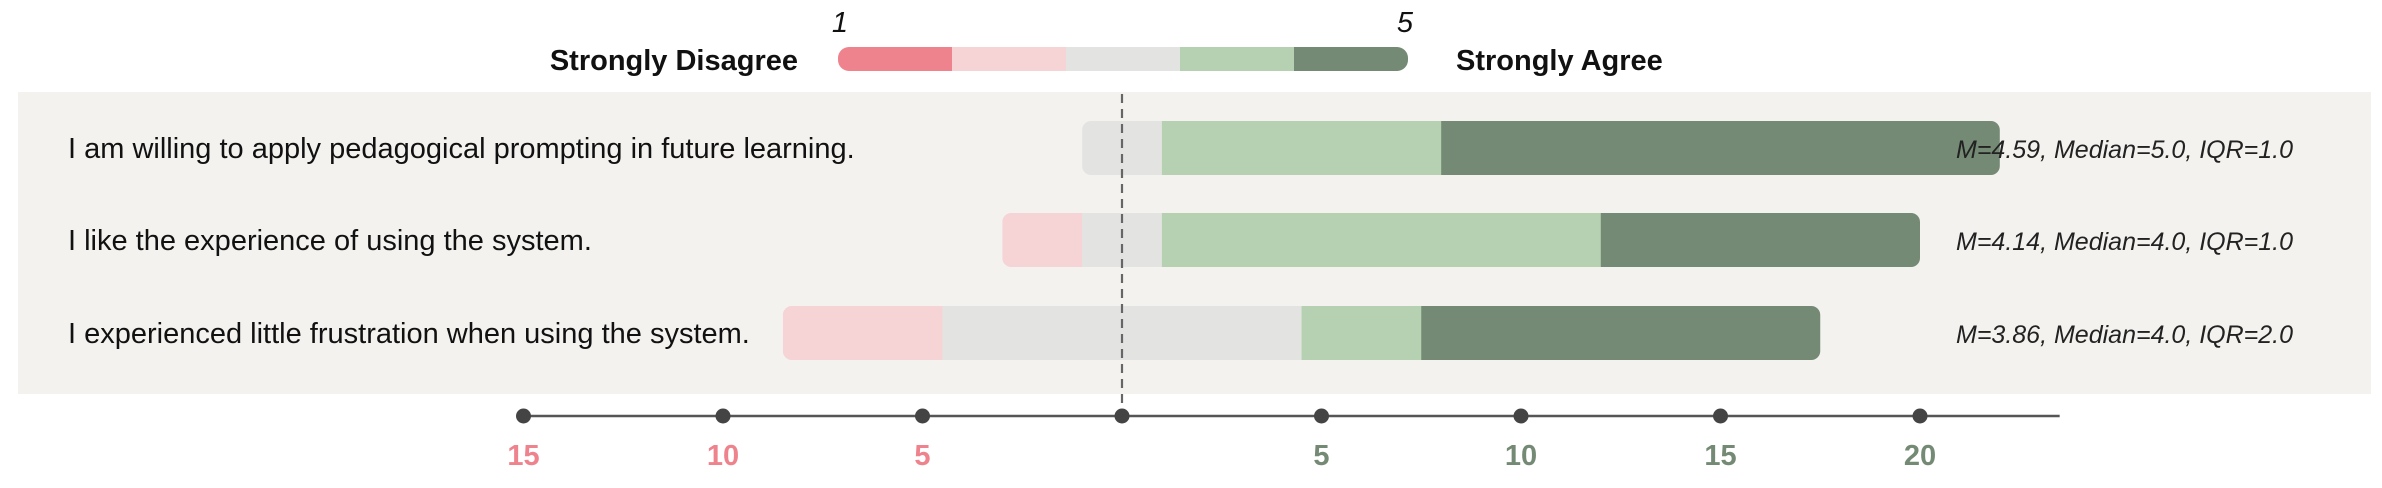 The height and width of the screenshot is (488, 2382). What do you see at coordinates (2124, 150) in the screenshot?
I see `item-stats-1: M=4.59, Median=5.0, IQR=1.0` at bounding box center [2124, 150].